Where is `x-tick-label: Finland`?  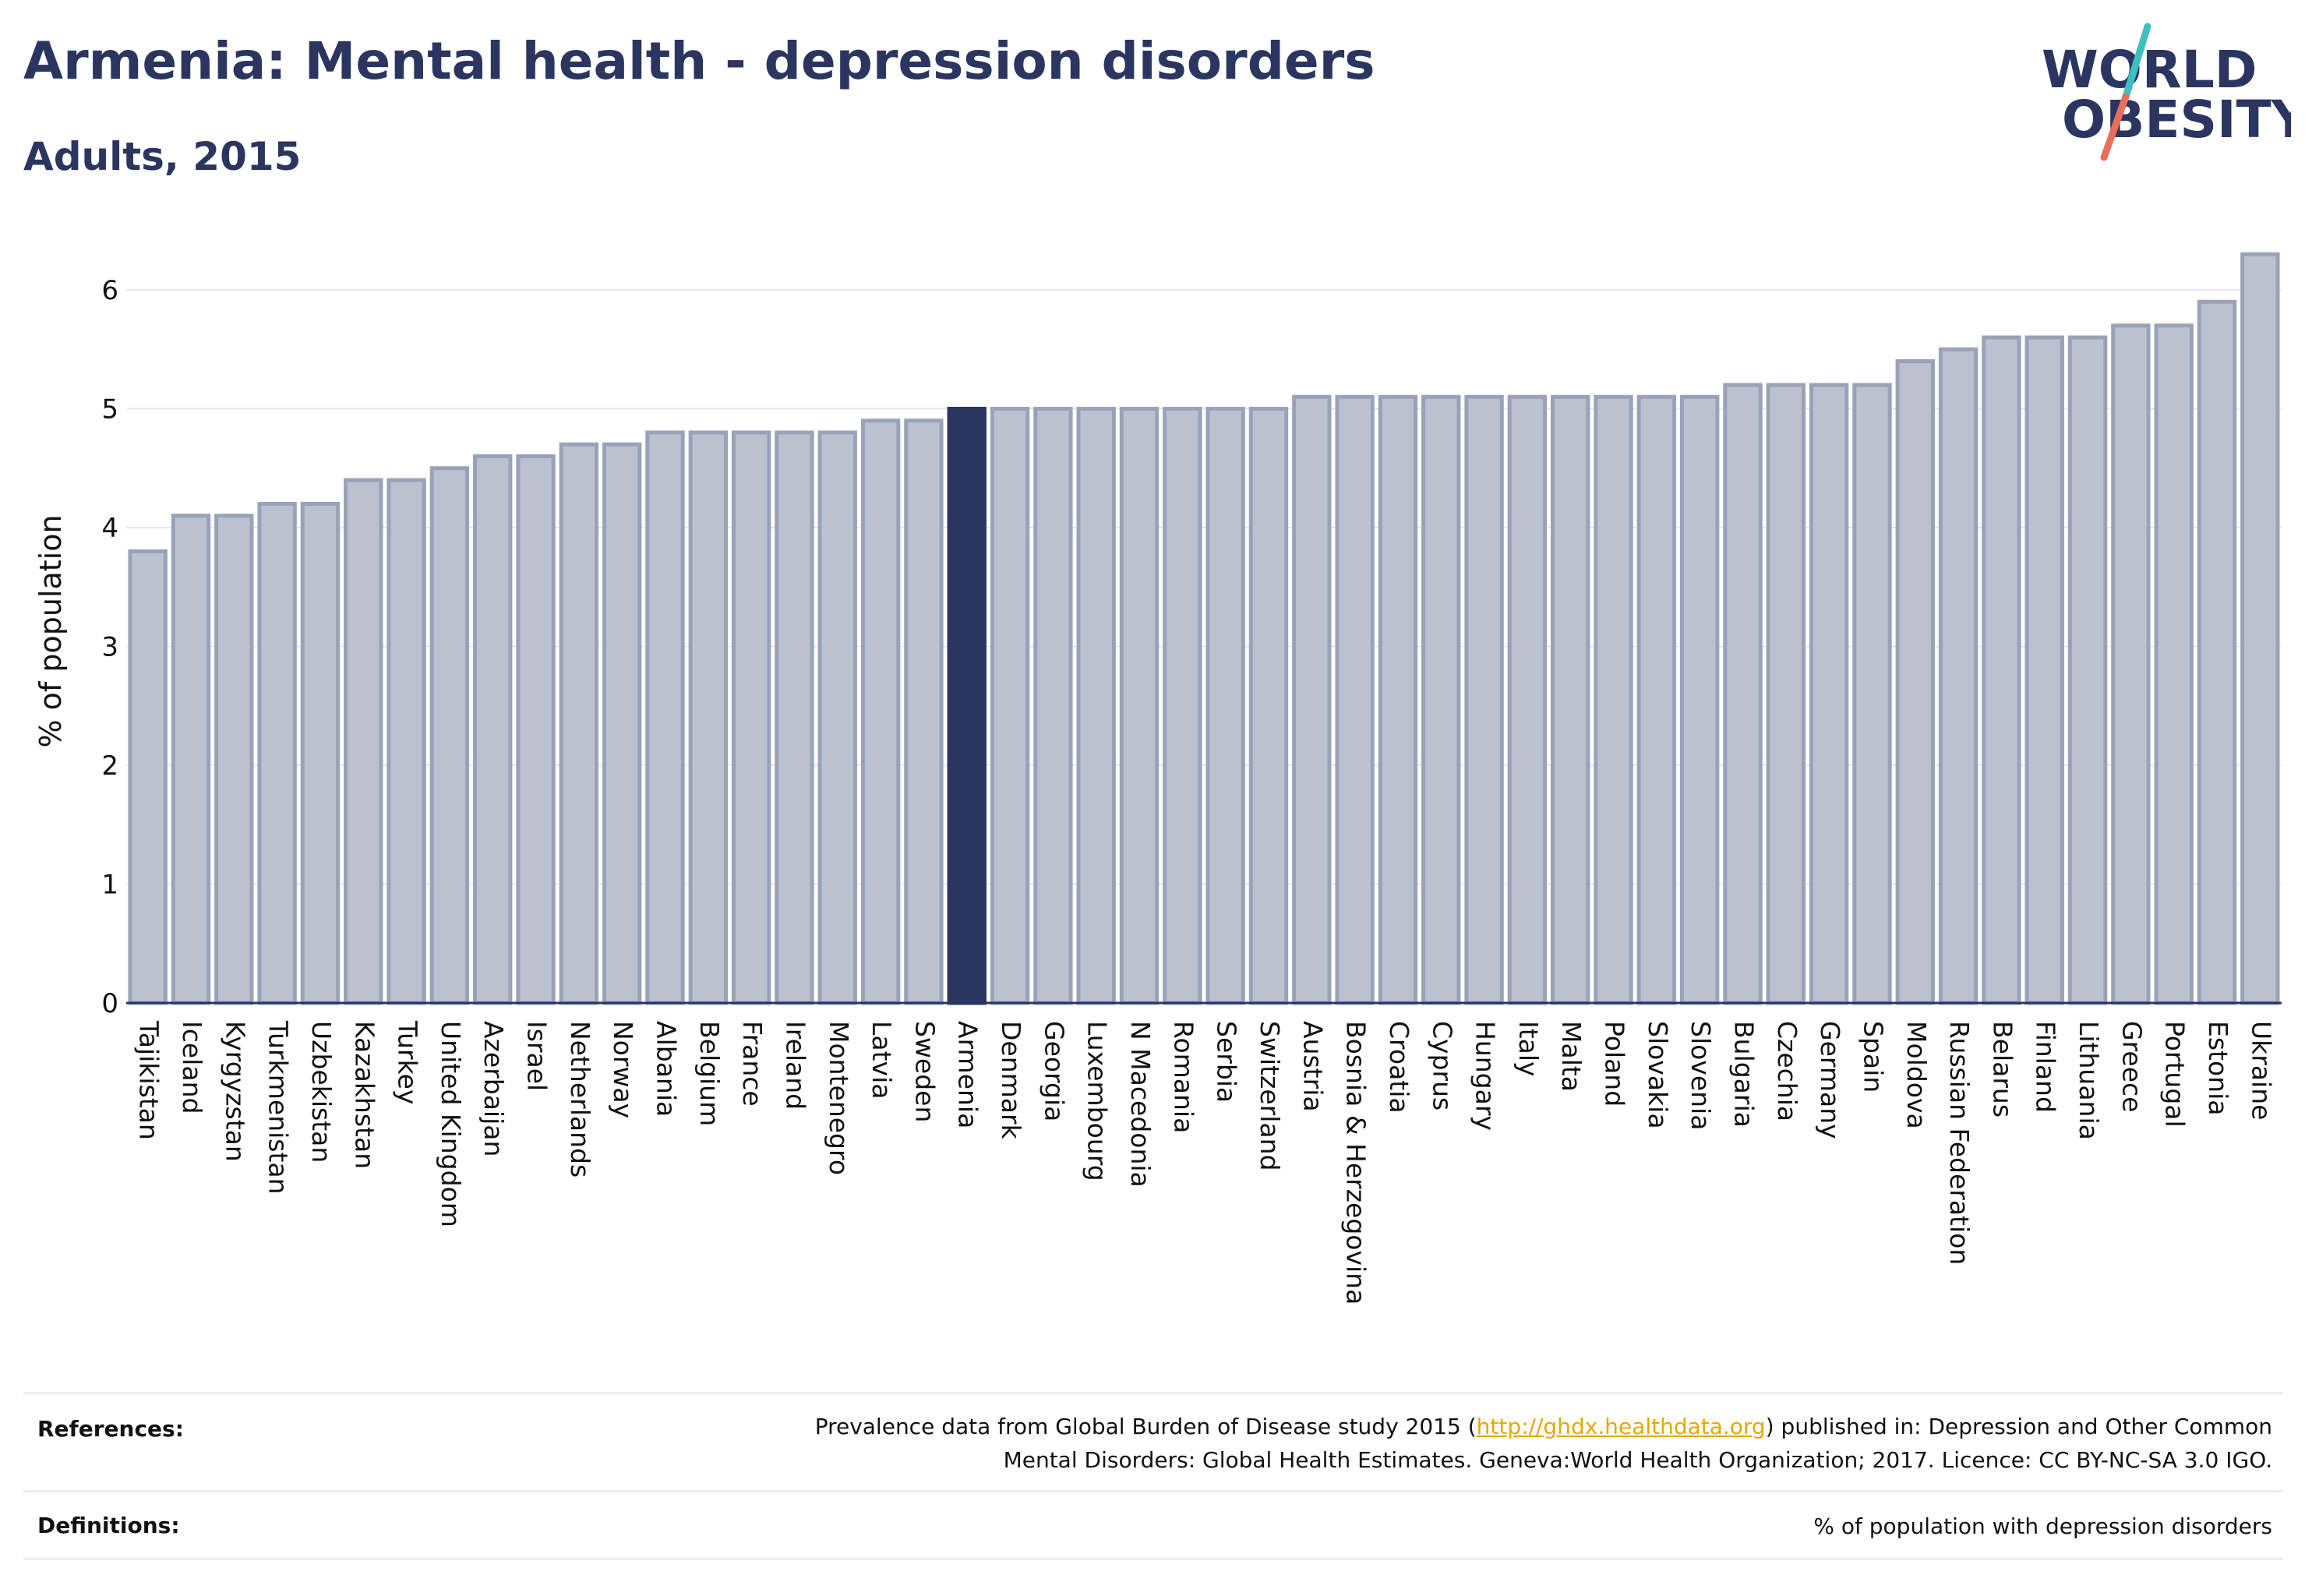
x-tick-label: Finland is located at coordinates (2046, 1067).